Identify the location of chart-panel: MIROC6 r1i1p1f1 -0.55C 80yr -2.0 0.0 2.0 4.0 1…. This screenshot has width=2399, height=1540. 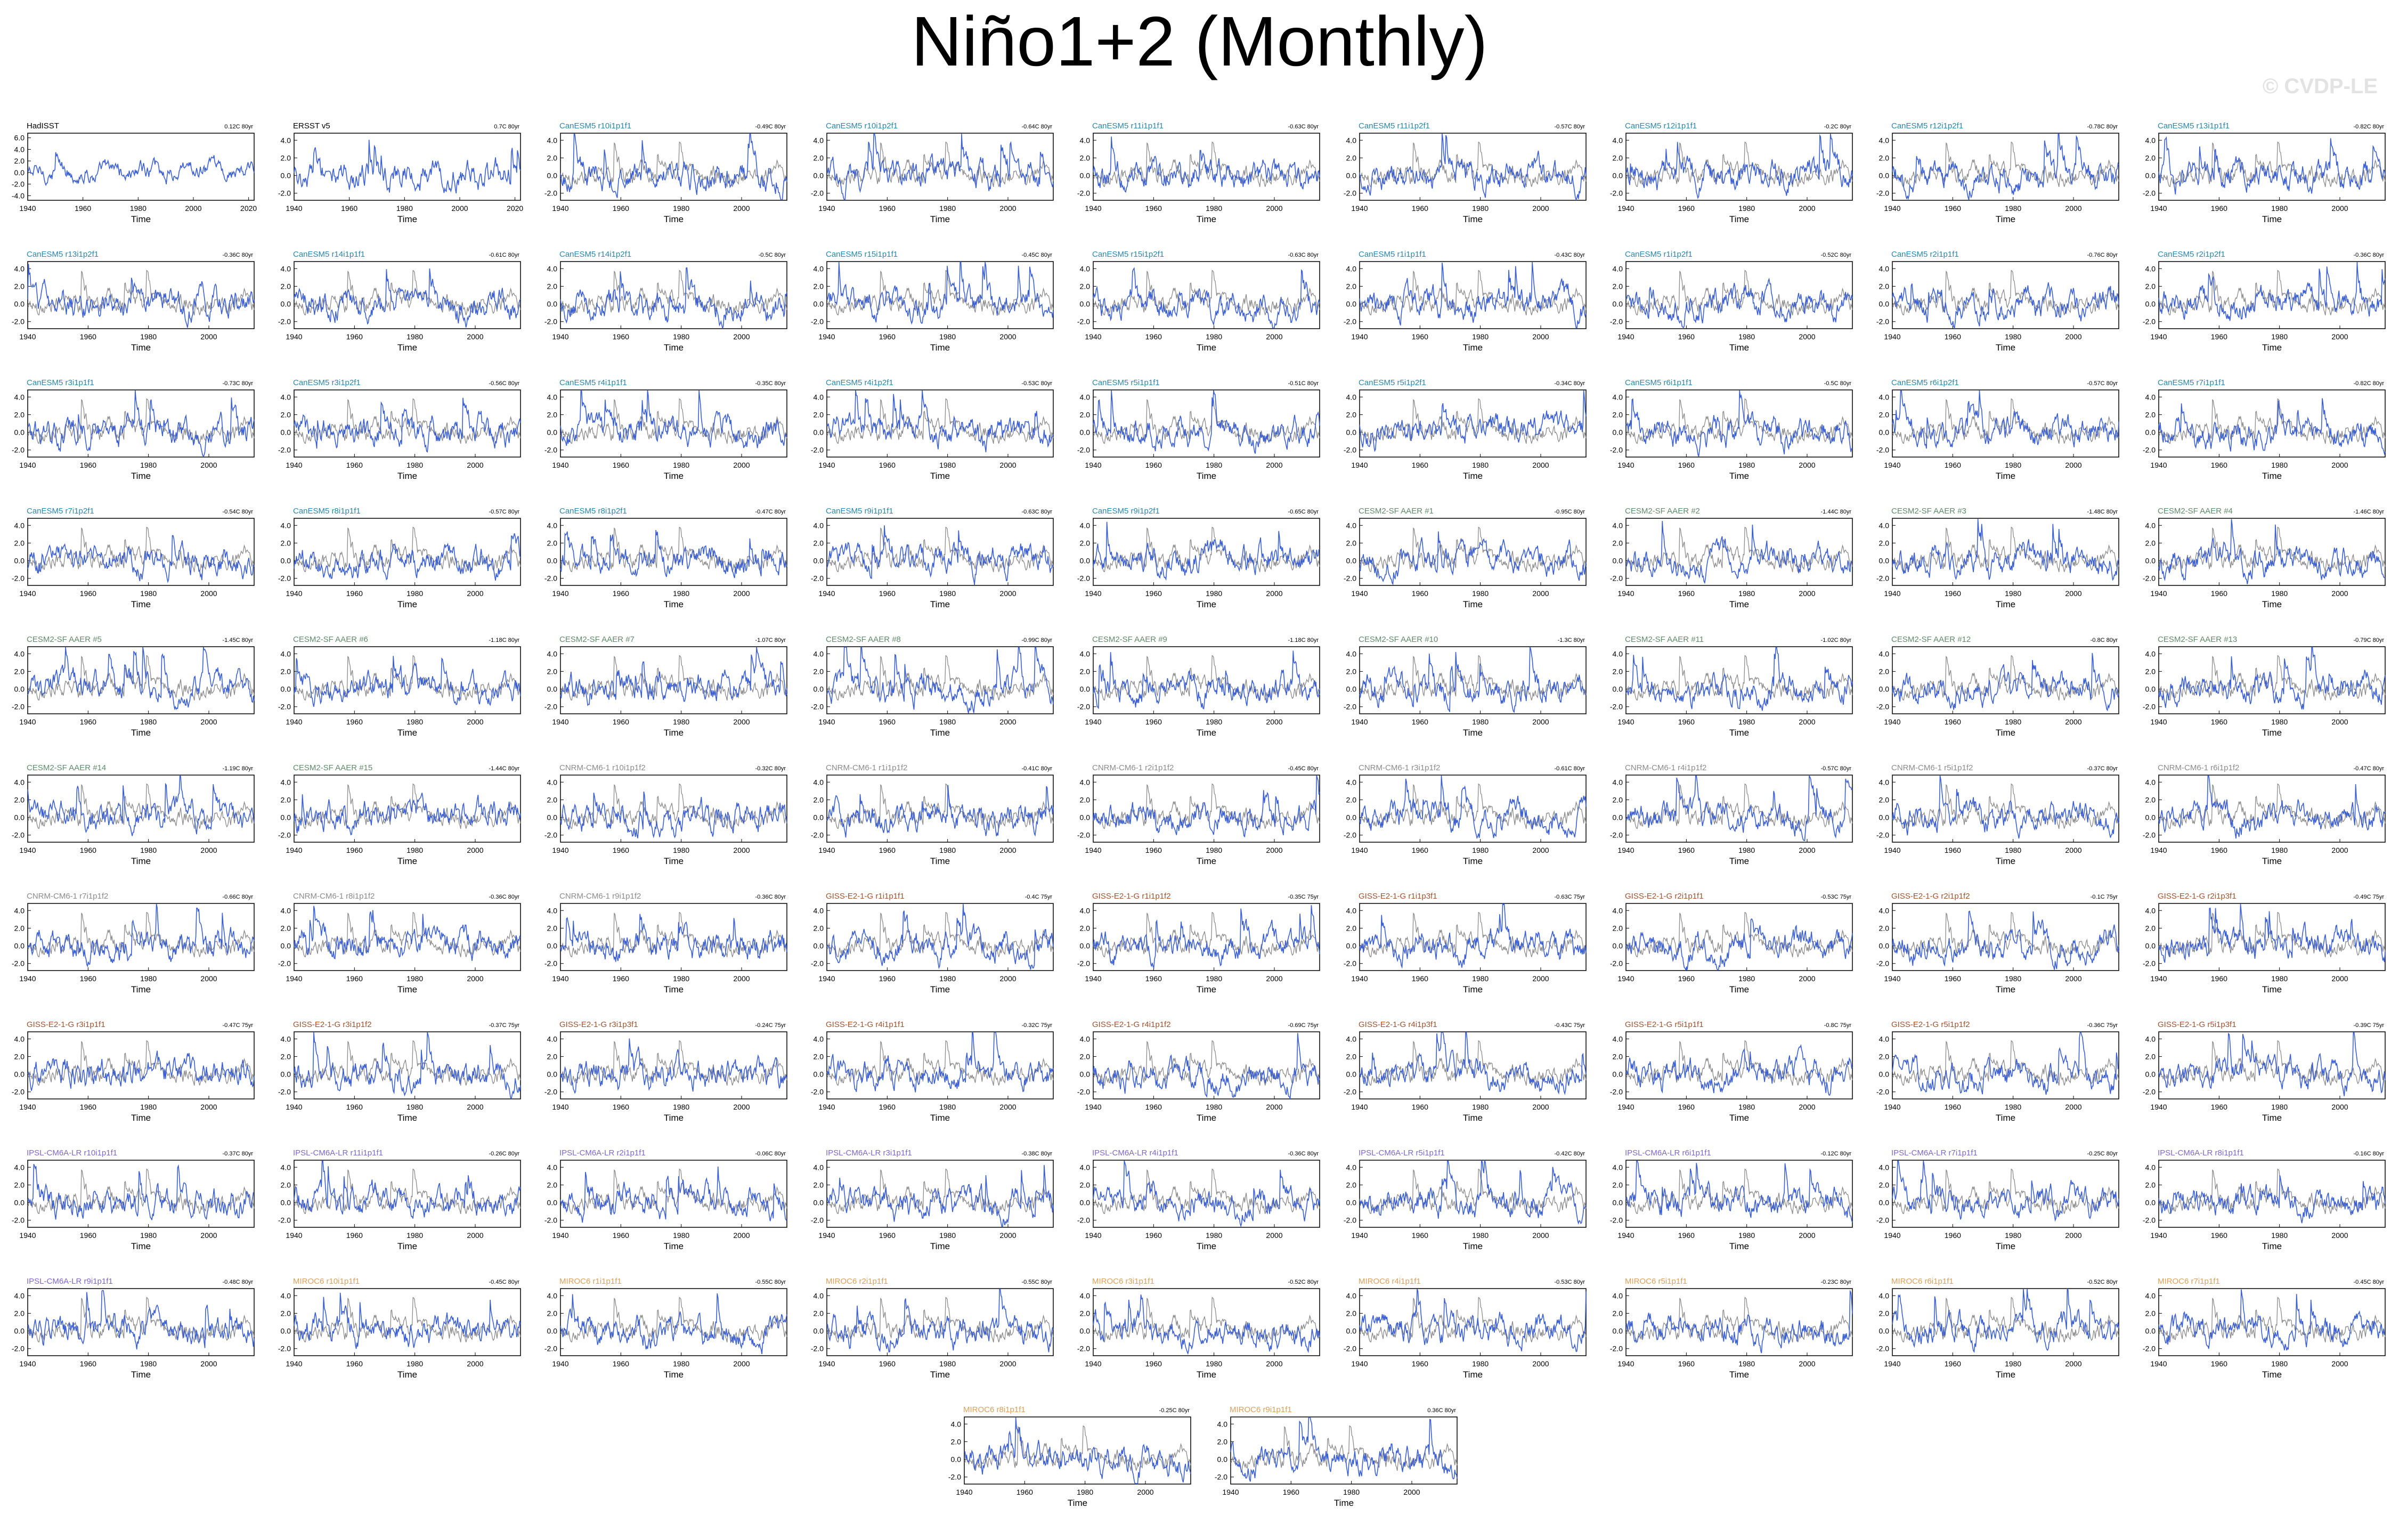
(666, 1331).